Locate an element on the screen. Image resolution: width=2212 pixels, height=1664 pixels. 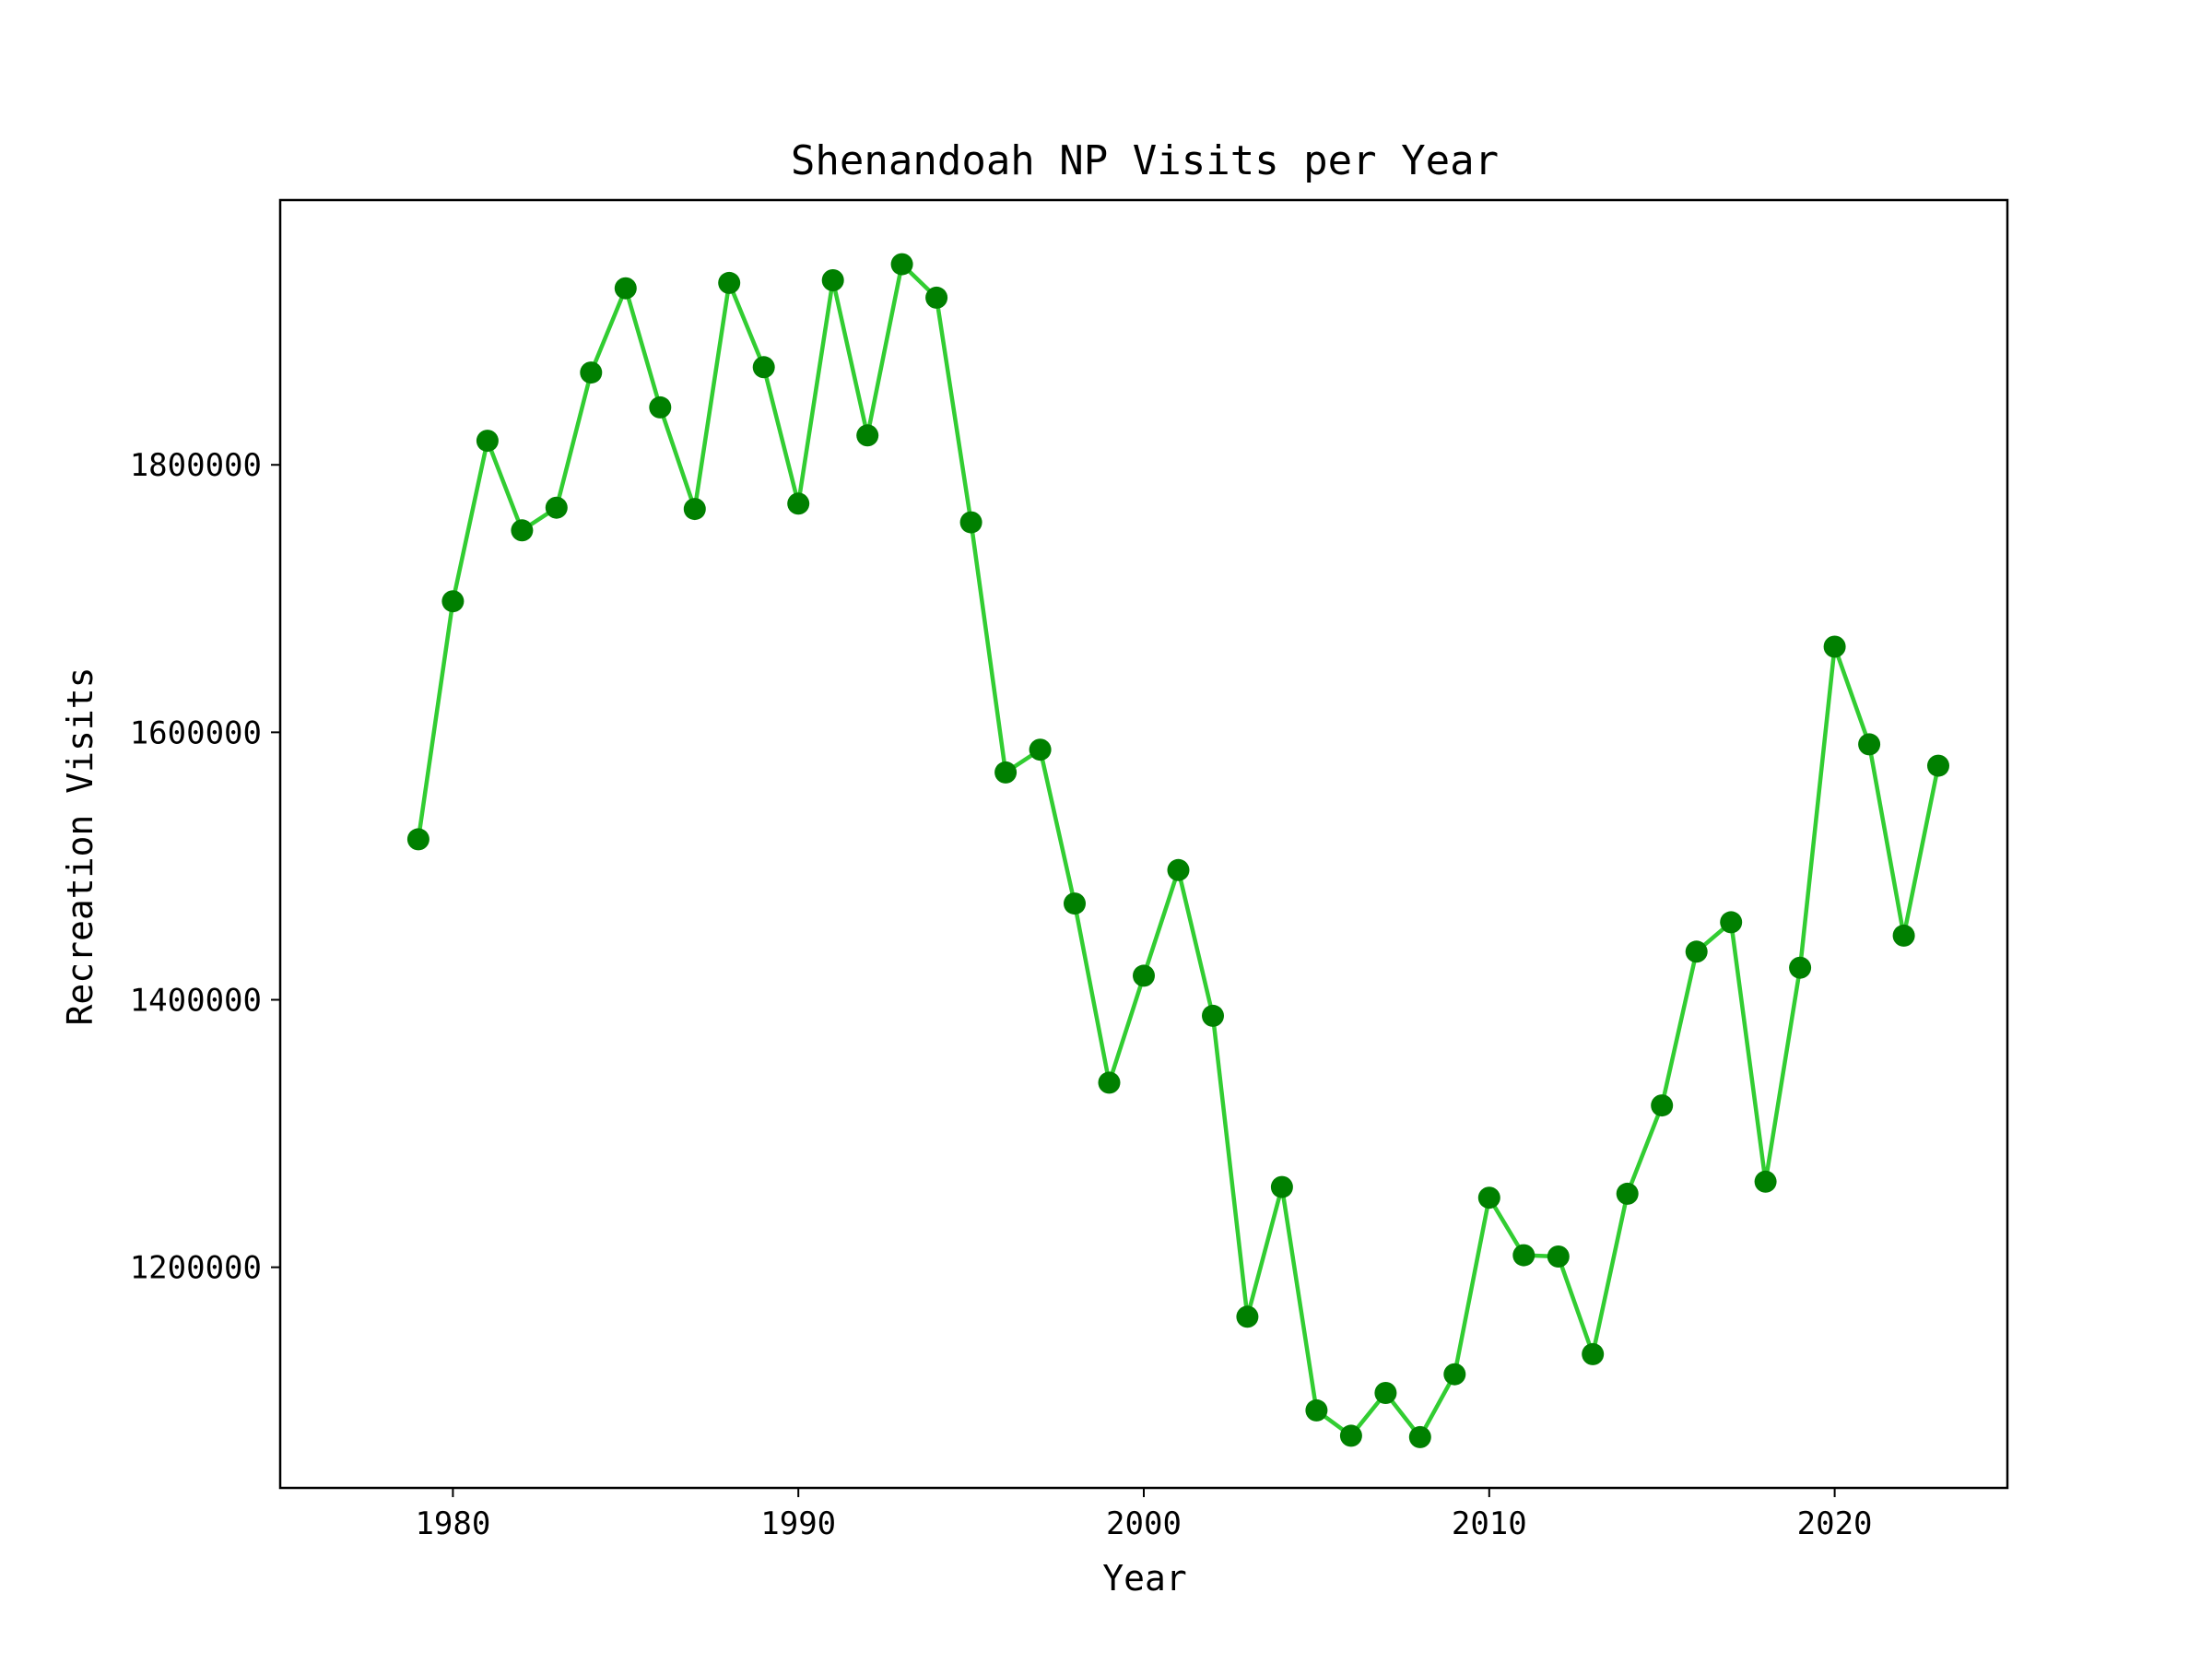
data-point-1993 is located at coordinates (901, 264).